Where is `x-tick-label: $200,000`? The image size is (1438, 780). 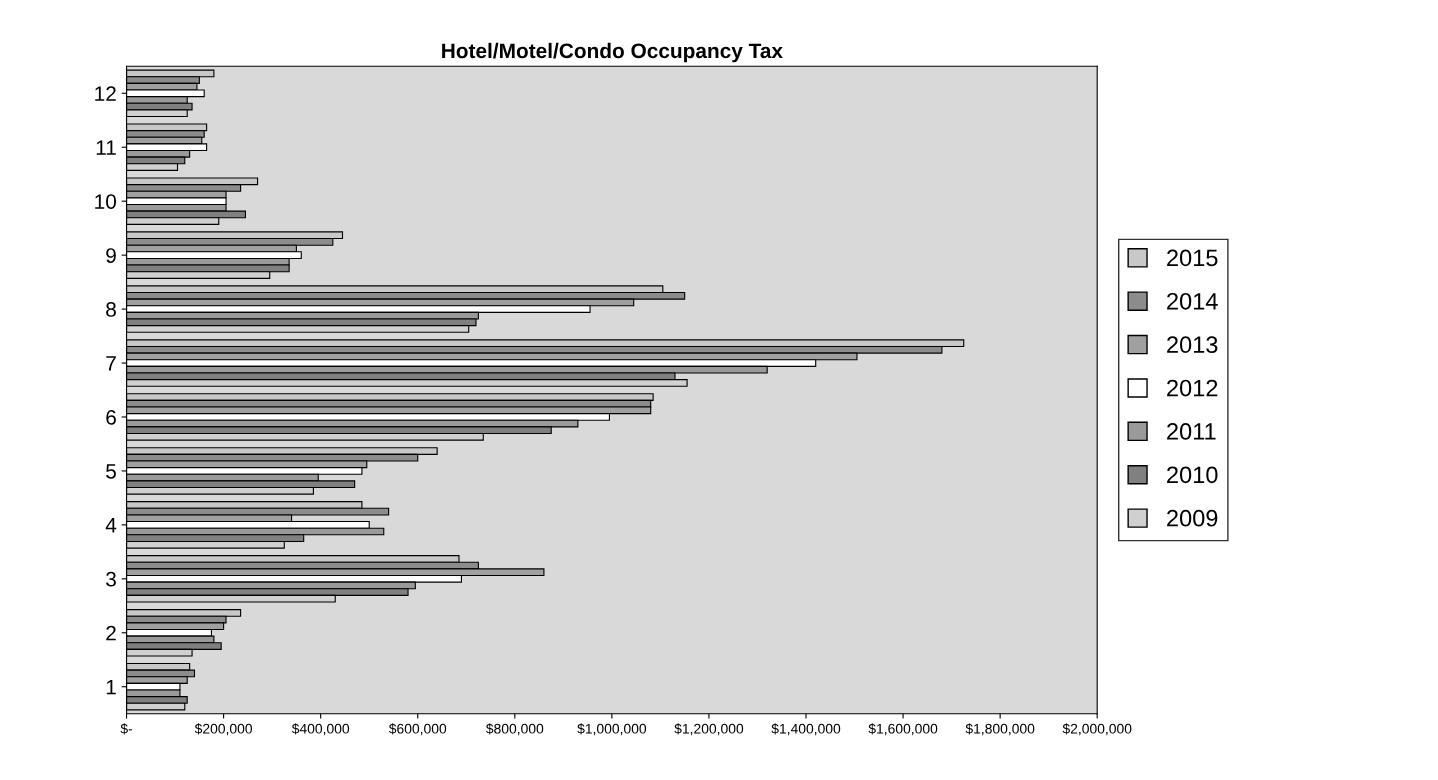
x-tick-label: $200,000 is located at coordinates (223, 729).